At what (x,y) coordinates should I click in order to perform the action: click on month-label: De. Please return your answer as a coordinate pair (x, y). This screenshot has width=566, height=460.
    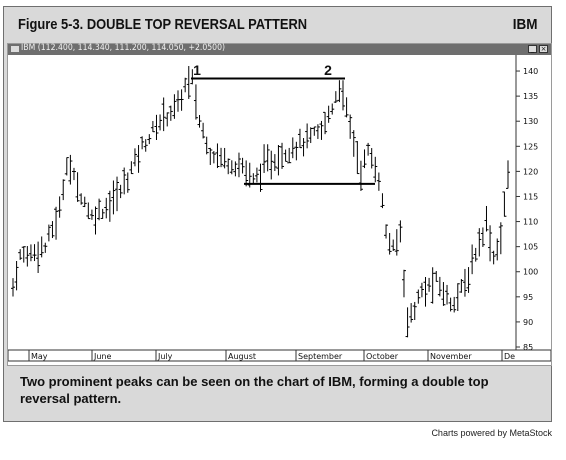
    Looking at the image, I should click on (509, 356).